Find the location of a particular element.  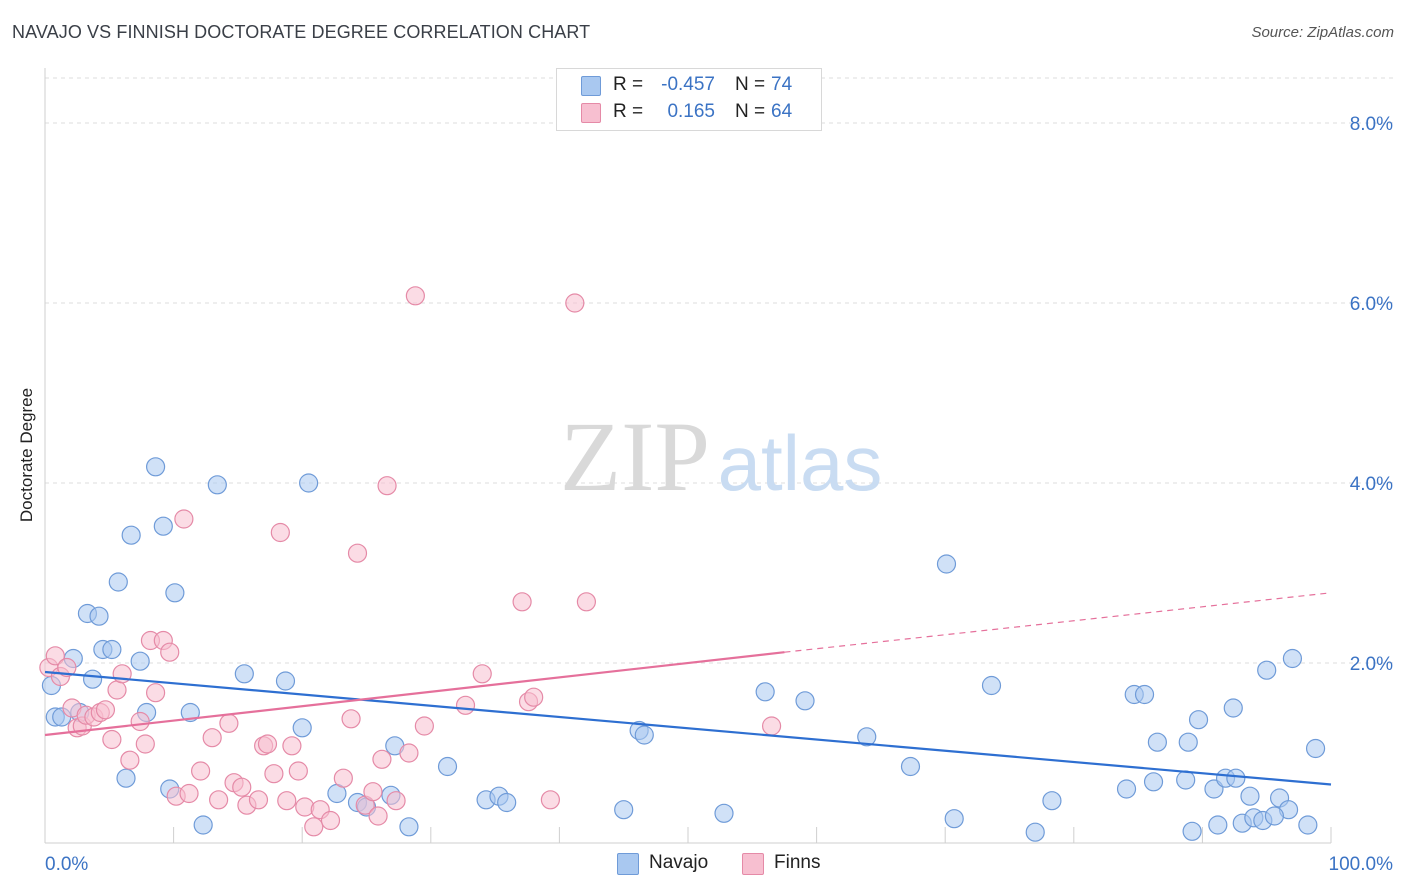

watermark: ZIP atlas is located at coordinates (721, 456).